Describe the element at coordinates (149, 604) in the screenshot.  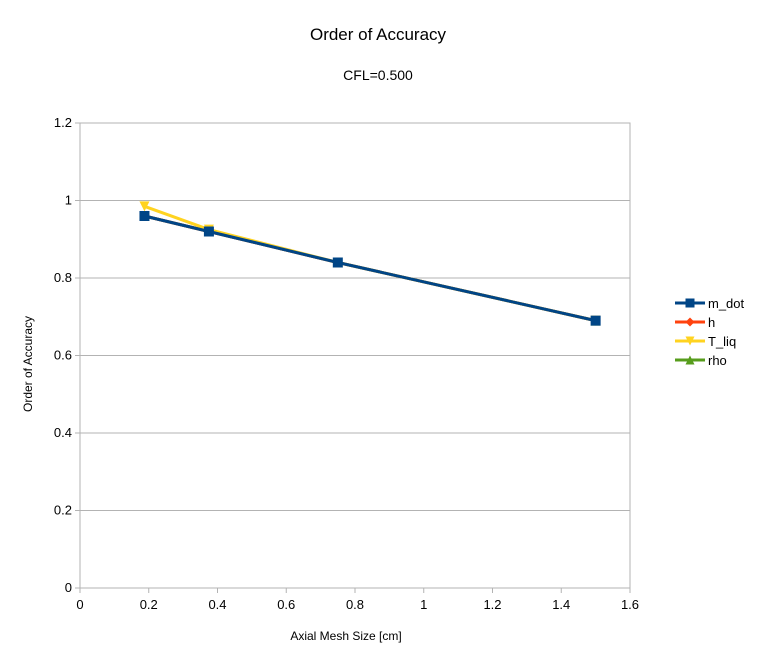
I see `x-tick-label: 0.2` at that location.